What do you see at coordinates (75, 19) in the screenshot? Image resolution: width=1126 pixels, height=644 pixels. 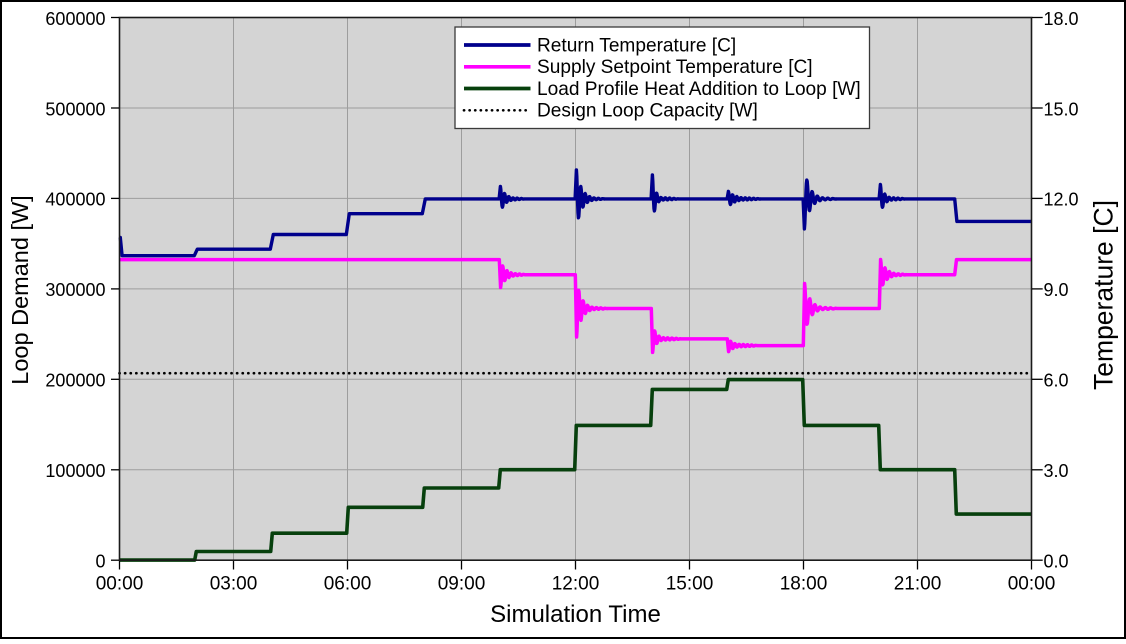 I see `svg-text: 600000` at bounding box center [75, 19].